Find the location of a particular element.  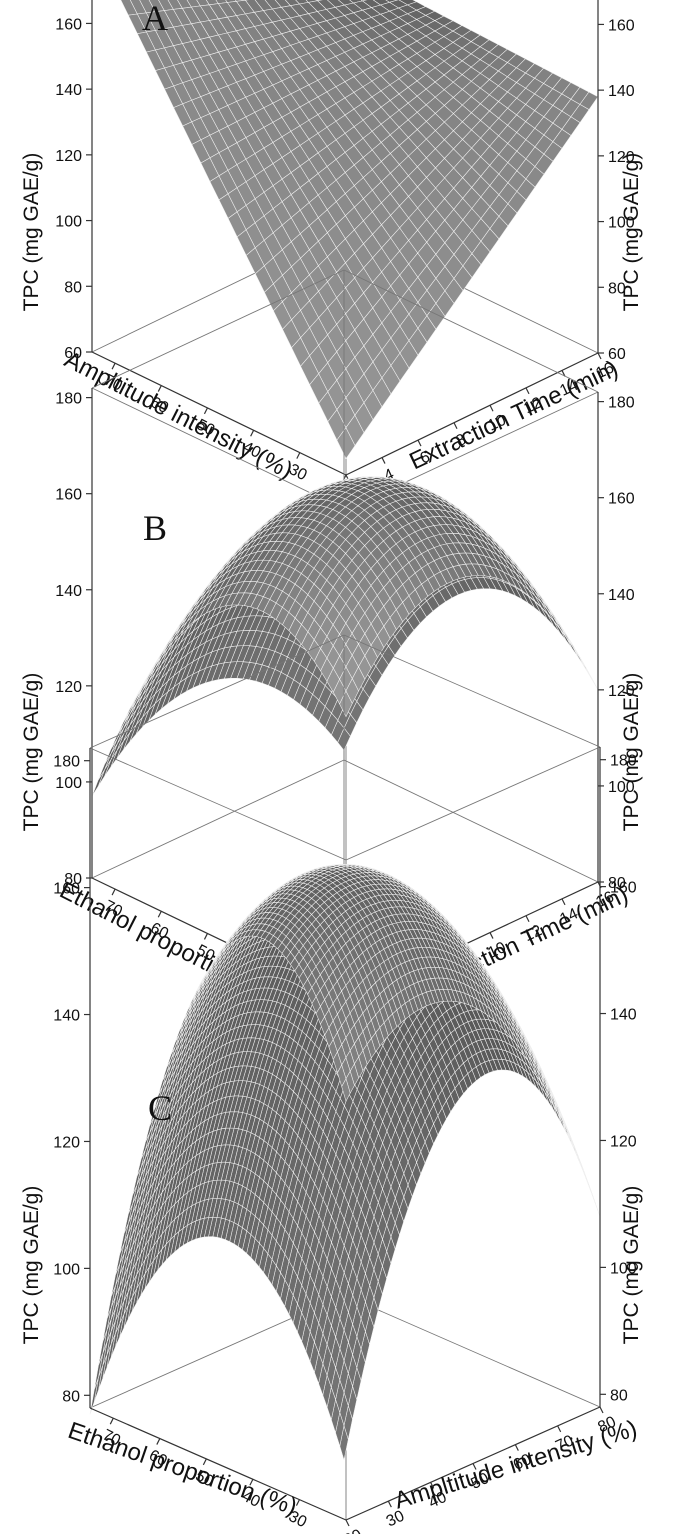

z-tick-label-right: 180 is located at coordinates (621, 403).